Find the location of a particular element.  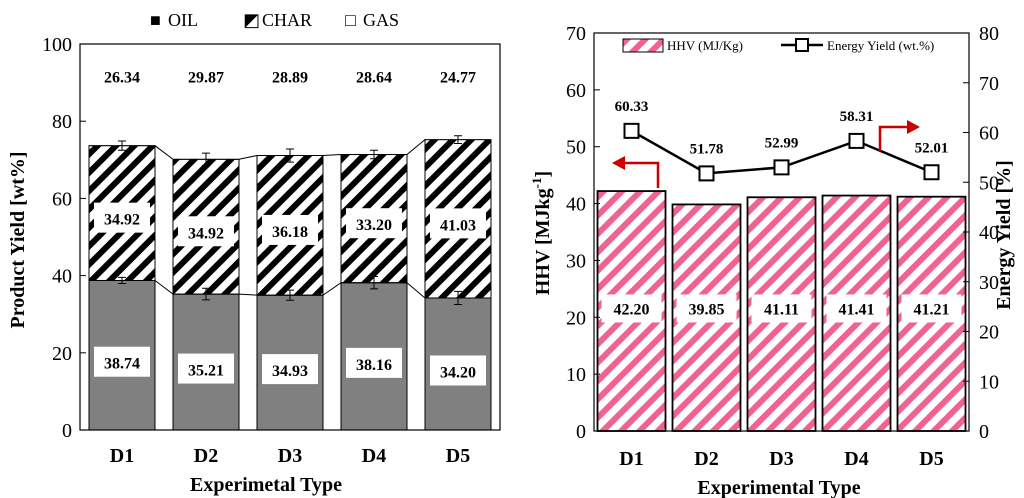

left-legend: ■ OIL ◩ CHAR □ GAS is located at coordinates (274, 20).